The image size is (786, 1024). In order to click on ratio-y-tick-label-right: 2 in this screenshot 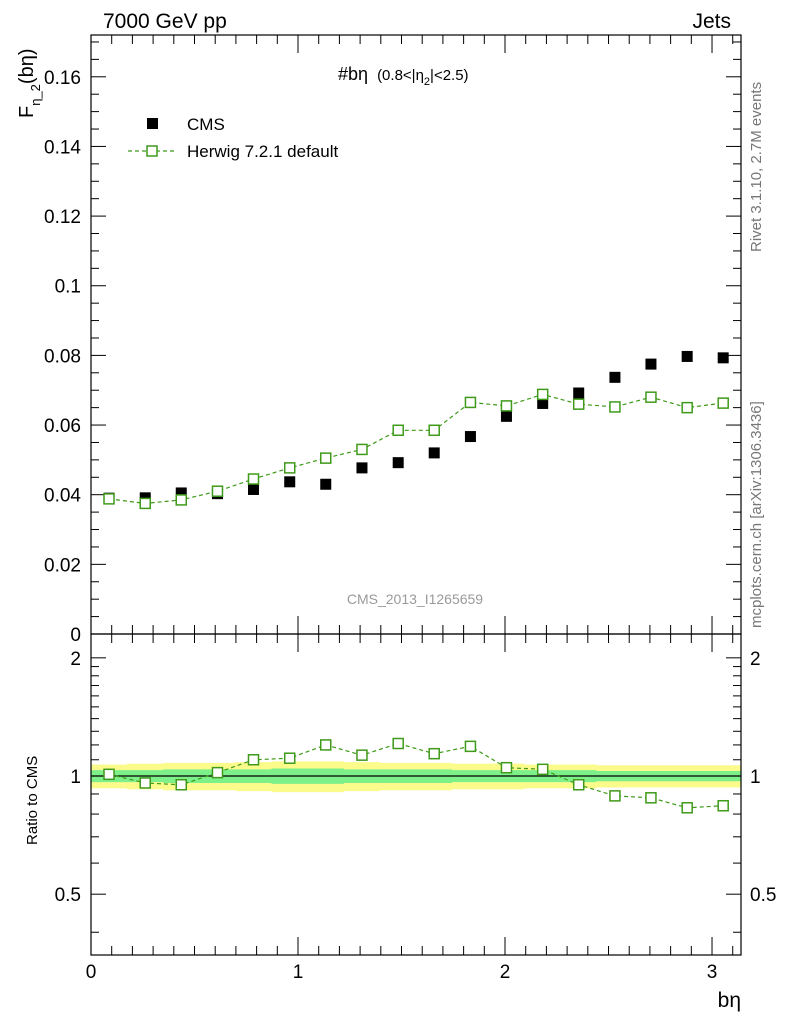, I will do `click(755, 659)`.